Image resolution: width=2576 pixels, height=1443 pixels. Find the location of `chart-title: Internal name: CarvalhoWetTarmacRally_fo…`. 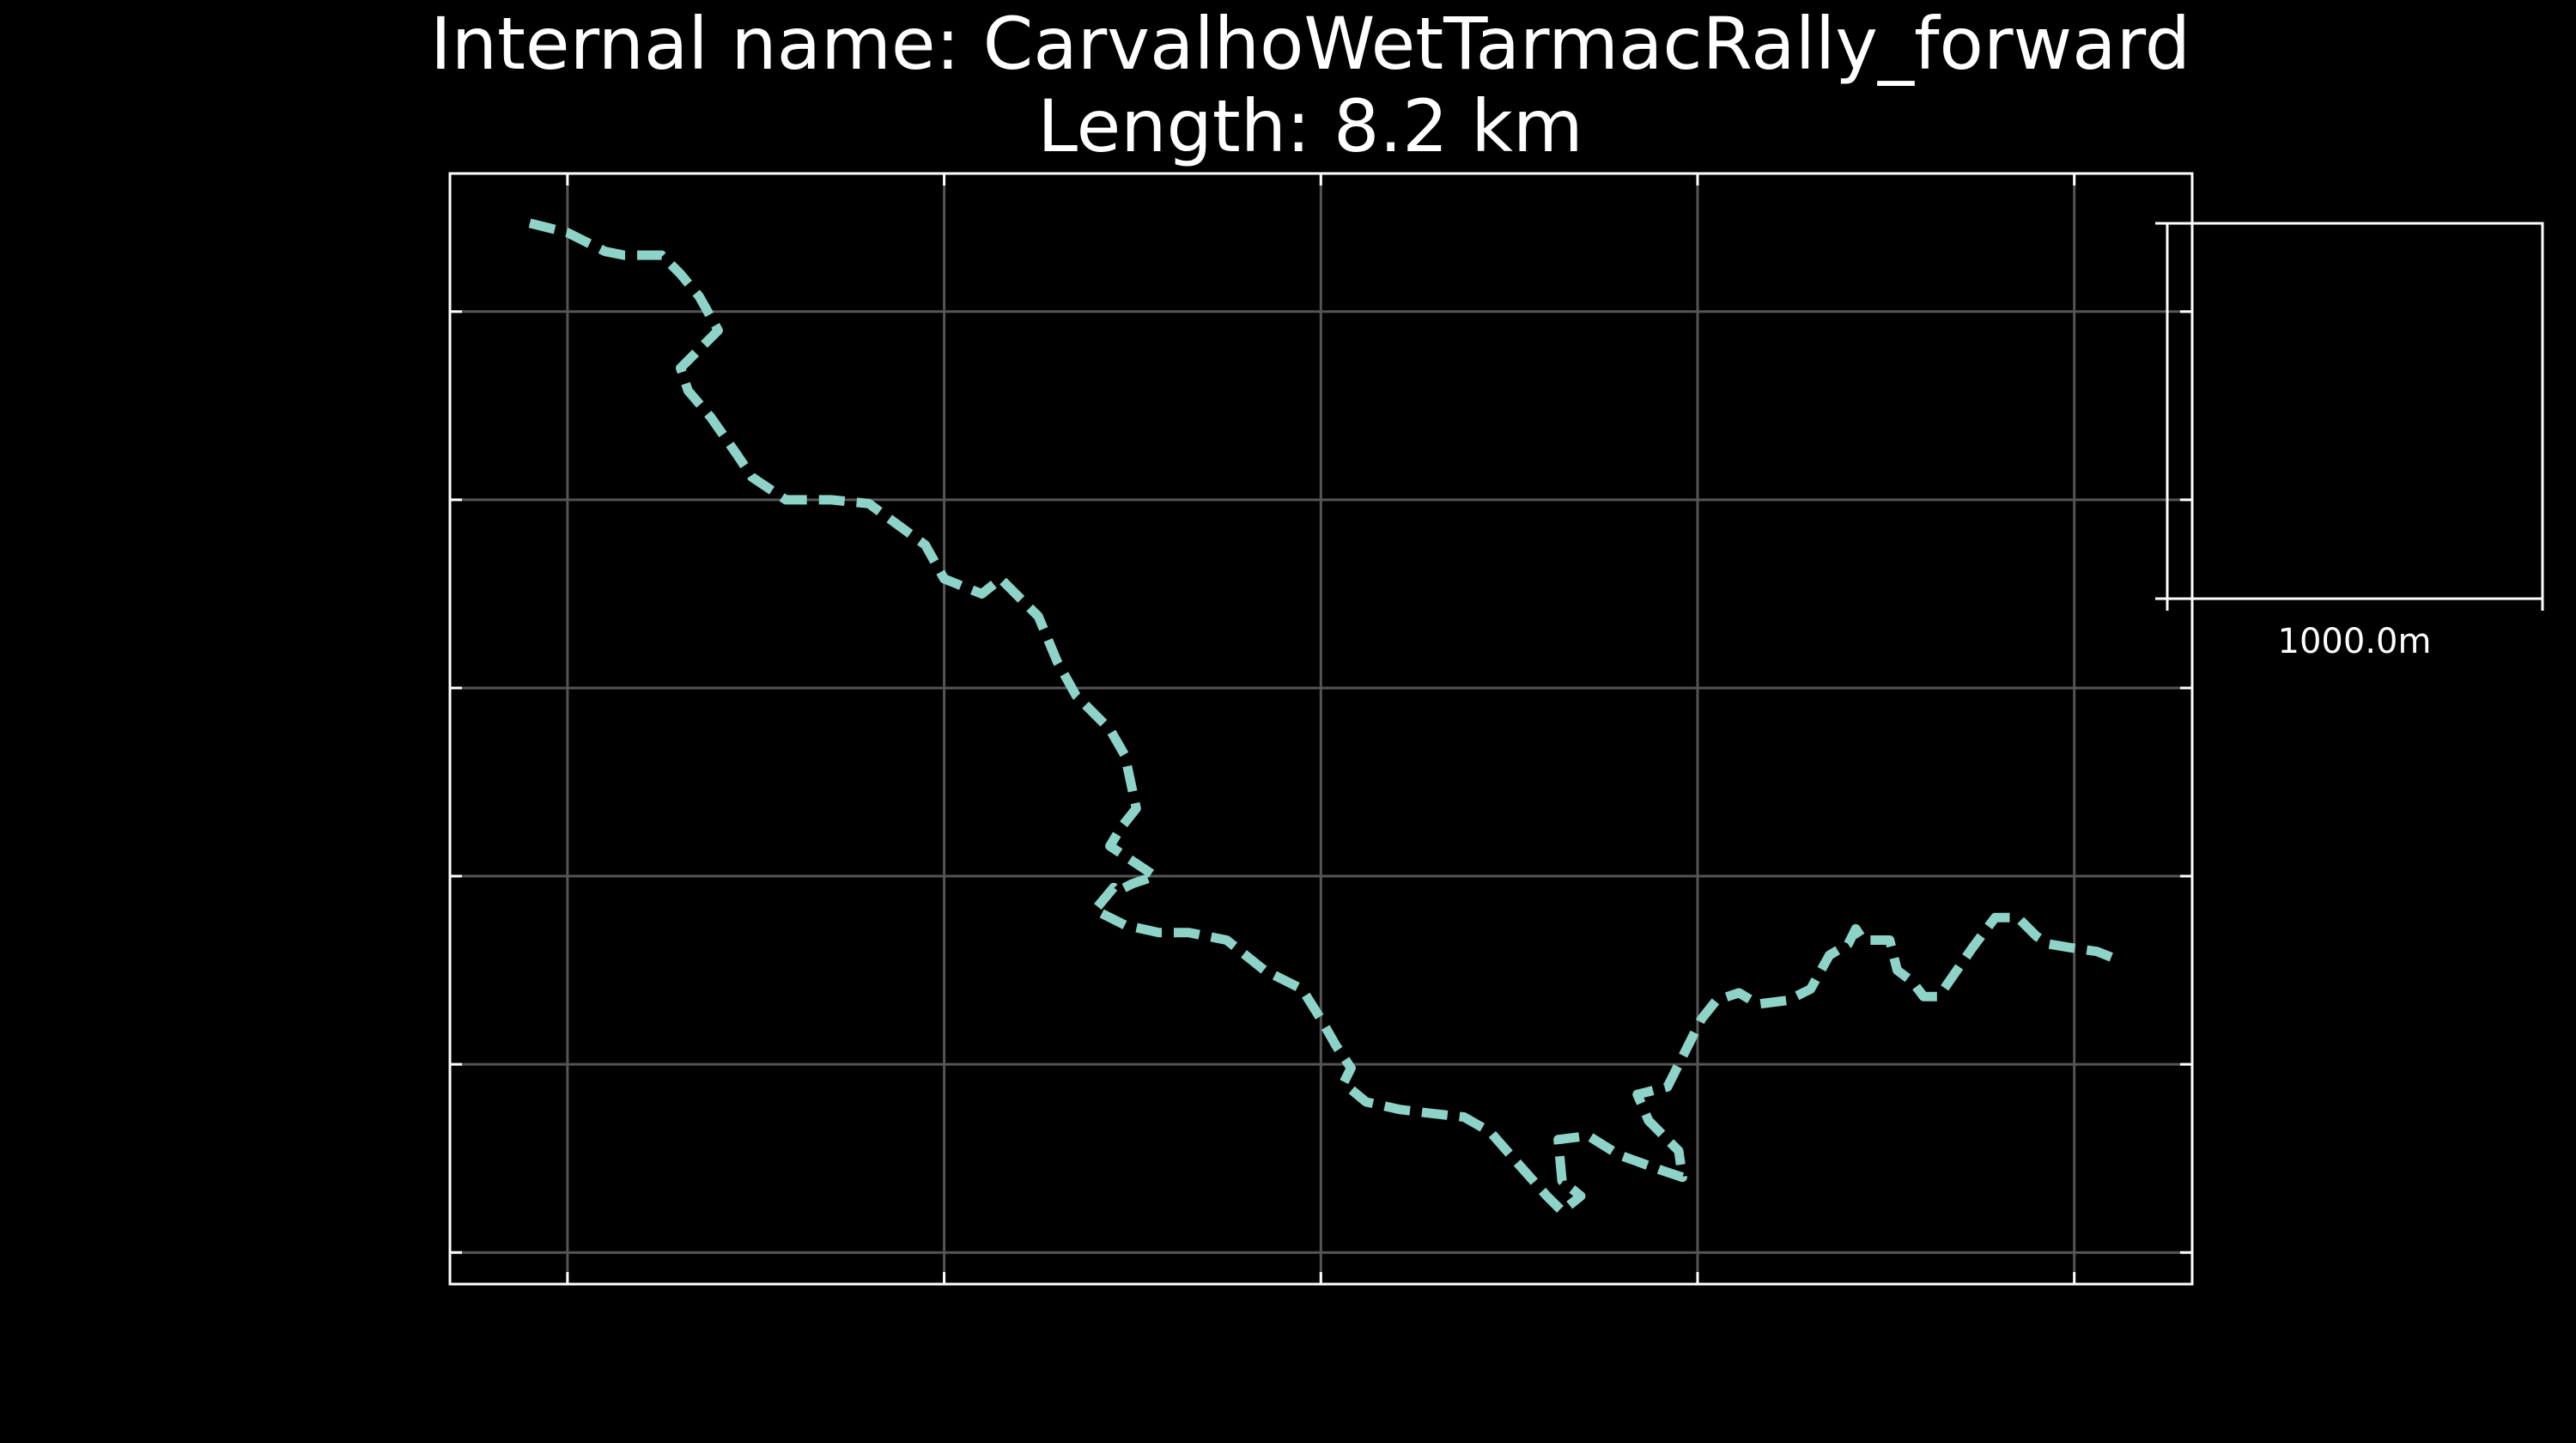

chart-title: Internal name: CarvalhoWetTarmacRally_fo… is located at coordinates (1310, 44).